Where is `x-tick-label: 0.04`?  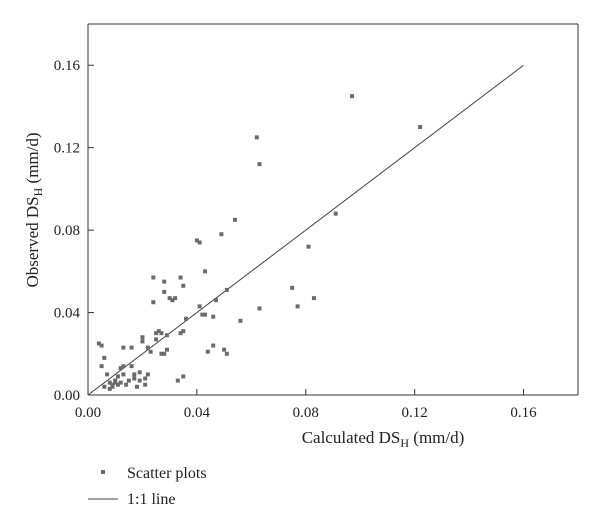
x-tick-label: 0.04 is located at coordinates (197, 413).